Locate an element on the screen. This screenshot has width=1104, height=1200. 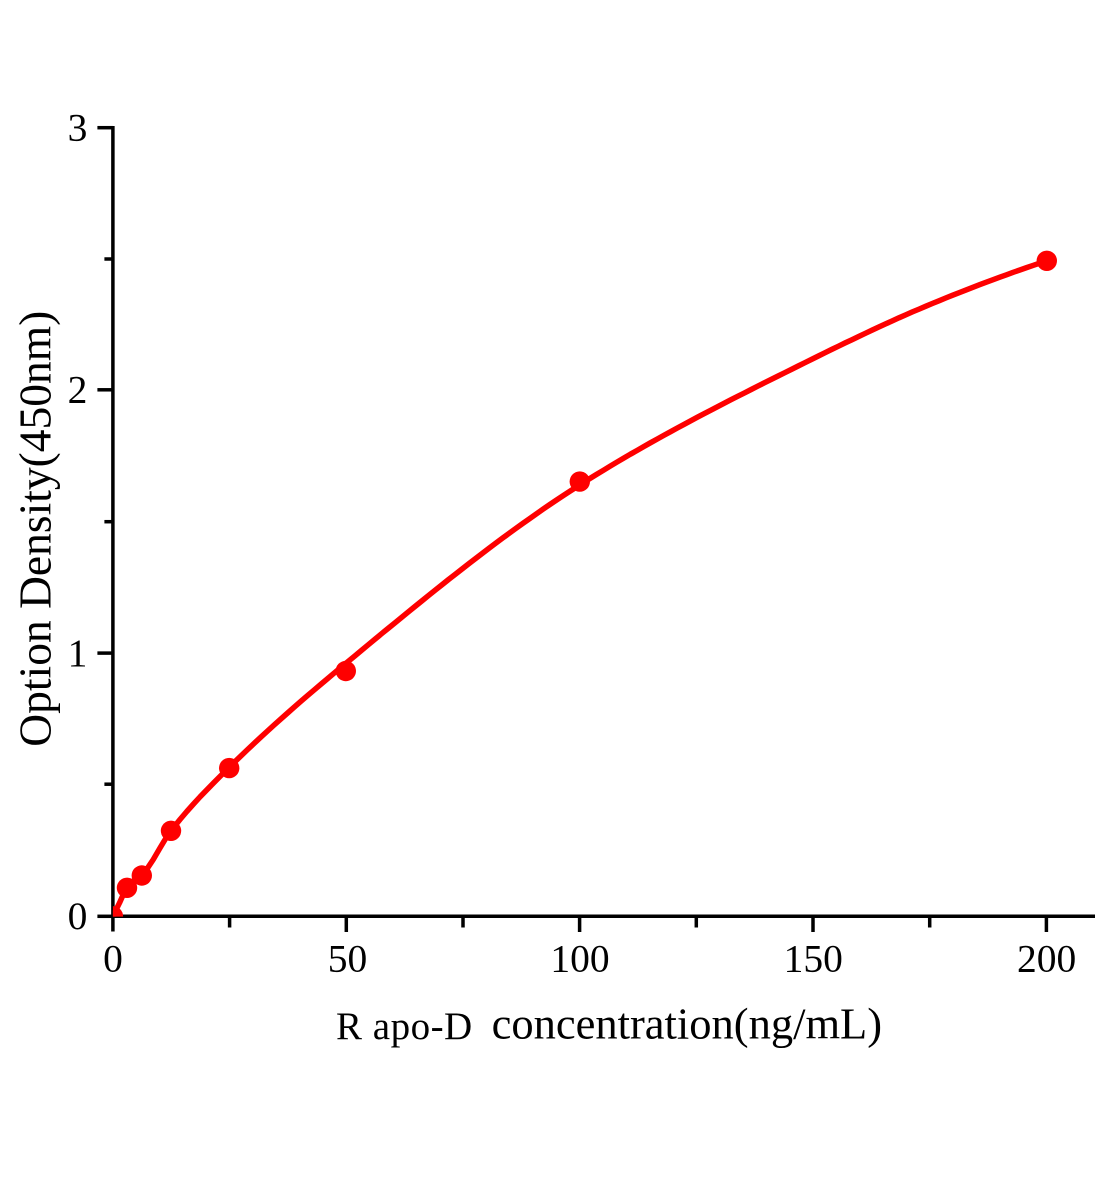
svg-text: 3 is located at coordinates (78, 128).